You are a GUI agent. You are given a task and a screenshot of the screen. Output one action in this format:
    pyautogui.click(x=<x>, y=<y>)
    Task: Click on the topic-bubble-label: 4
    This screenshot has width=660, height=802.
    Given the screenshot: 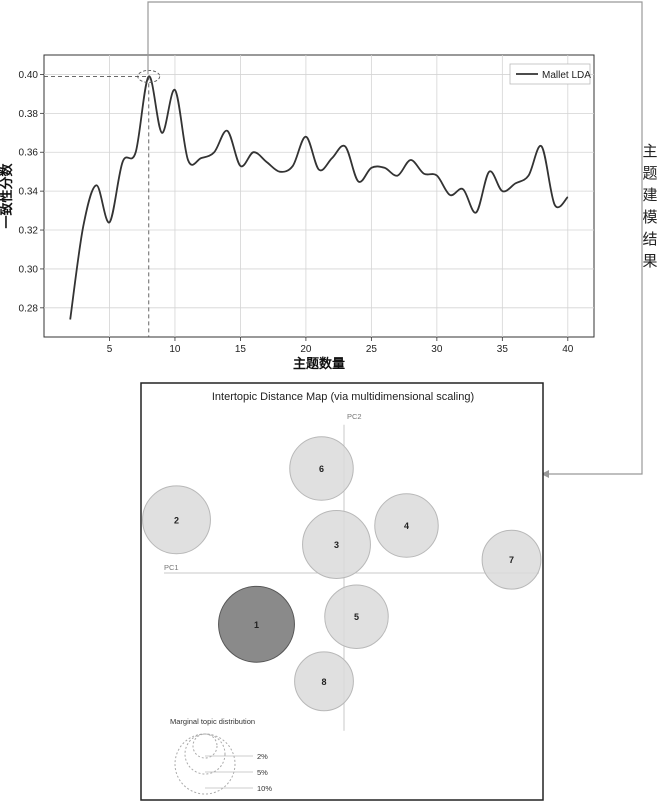 What is the action you would take?
    pyautogui.click(x=406, y=526)
    